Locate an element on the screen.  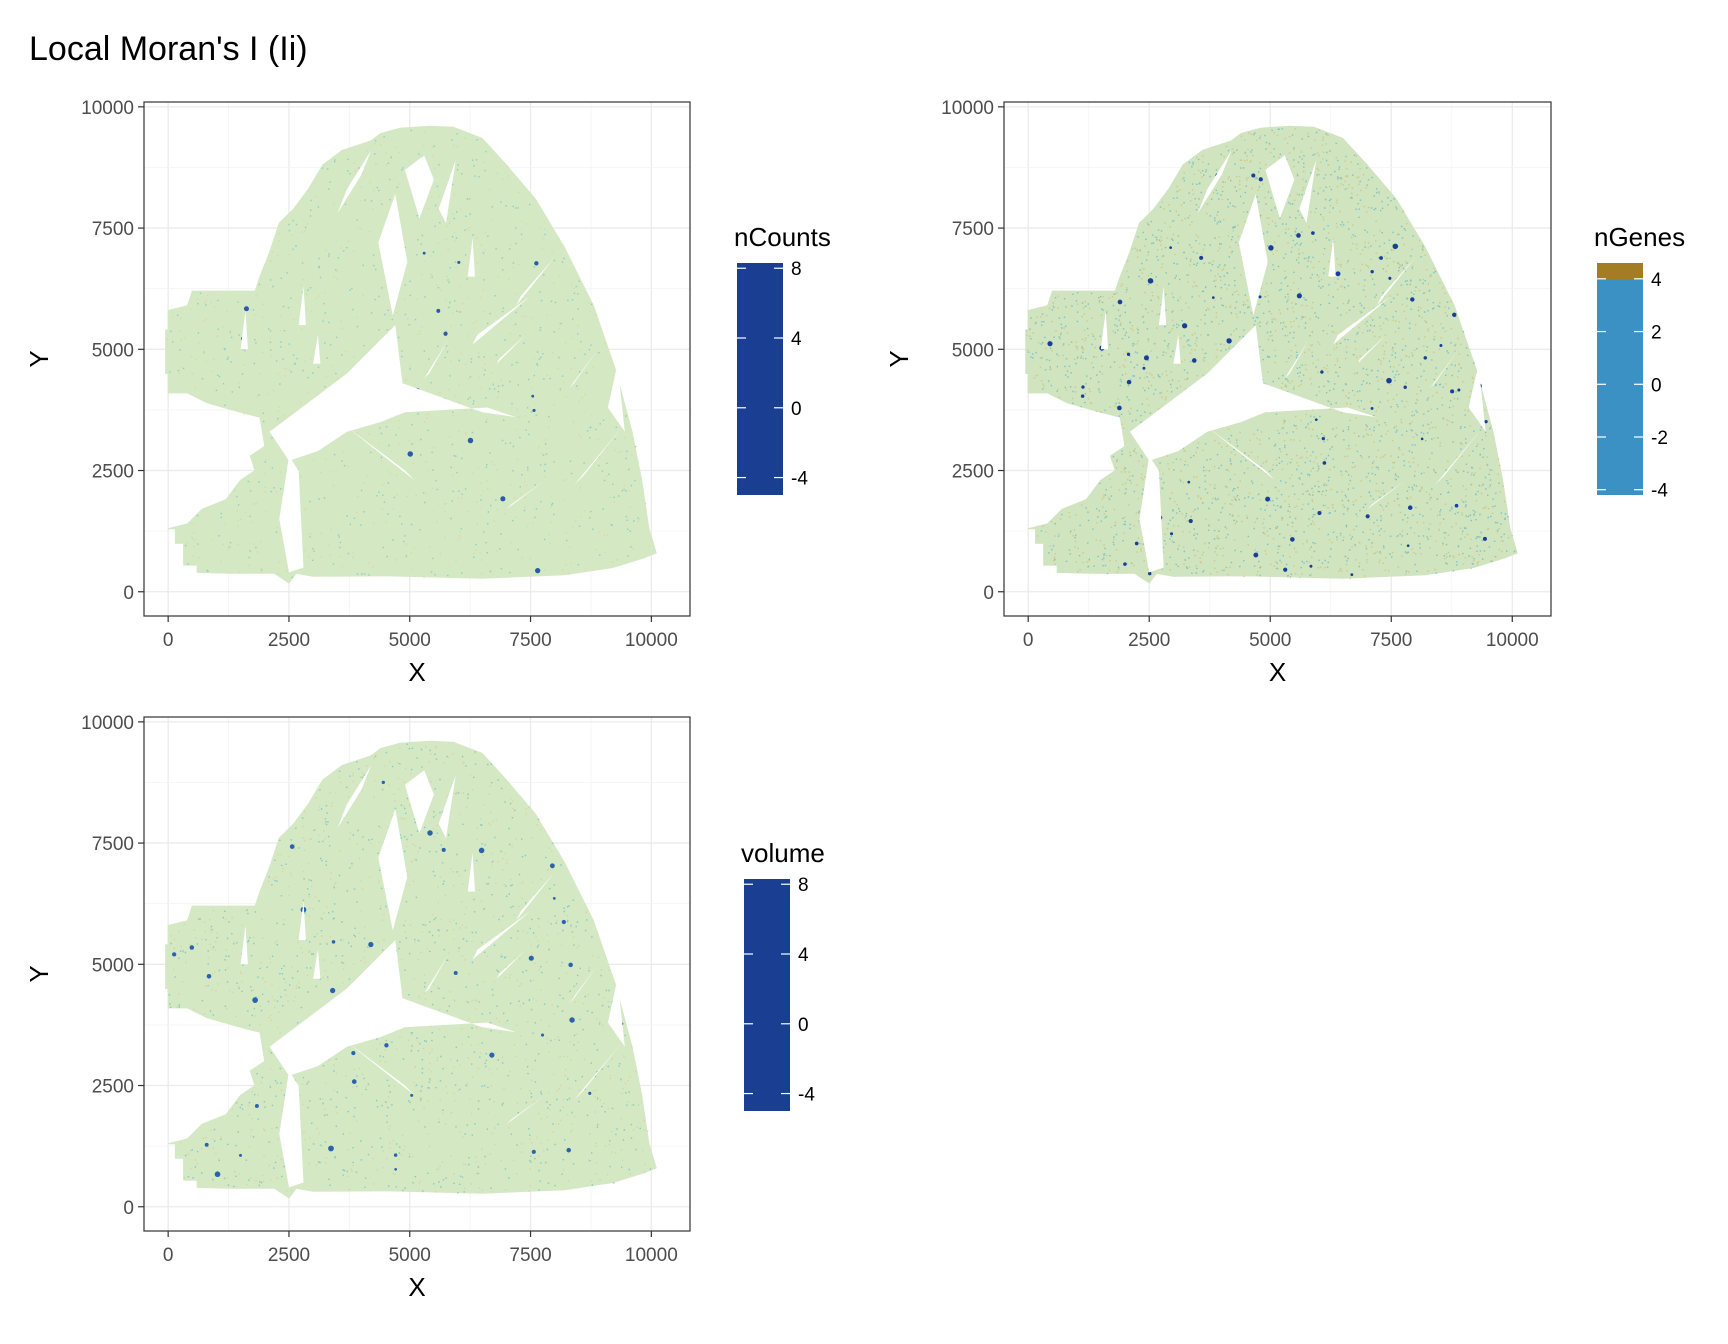
x-tick-label: 7500 is located at coordinates (530, 1255).